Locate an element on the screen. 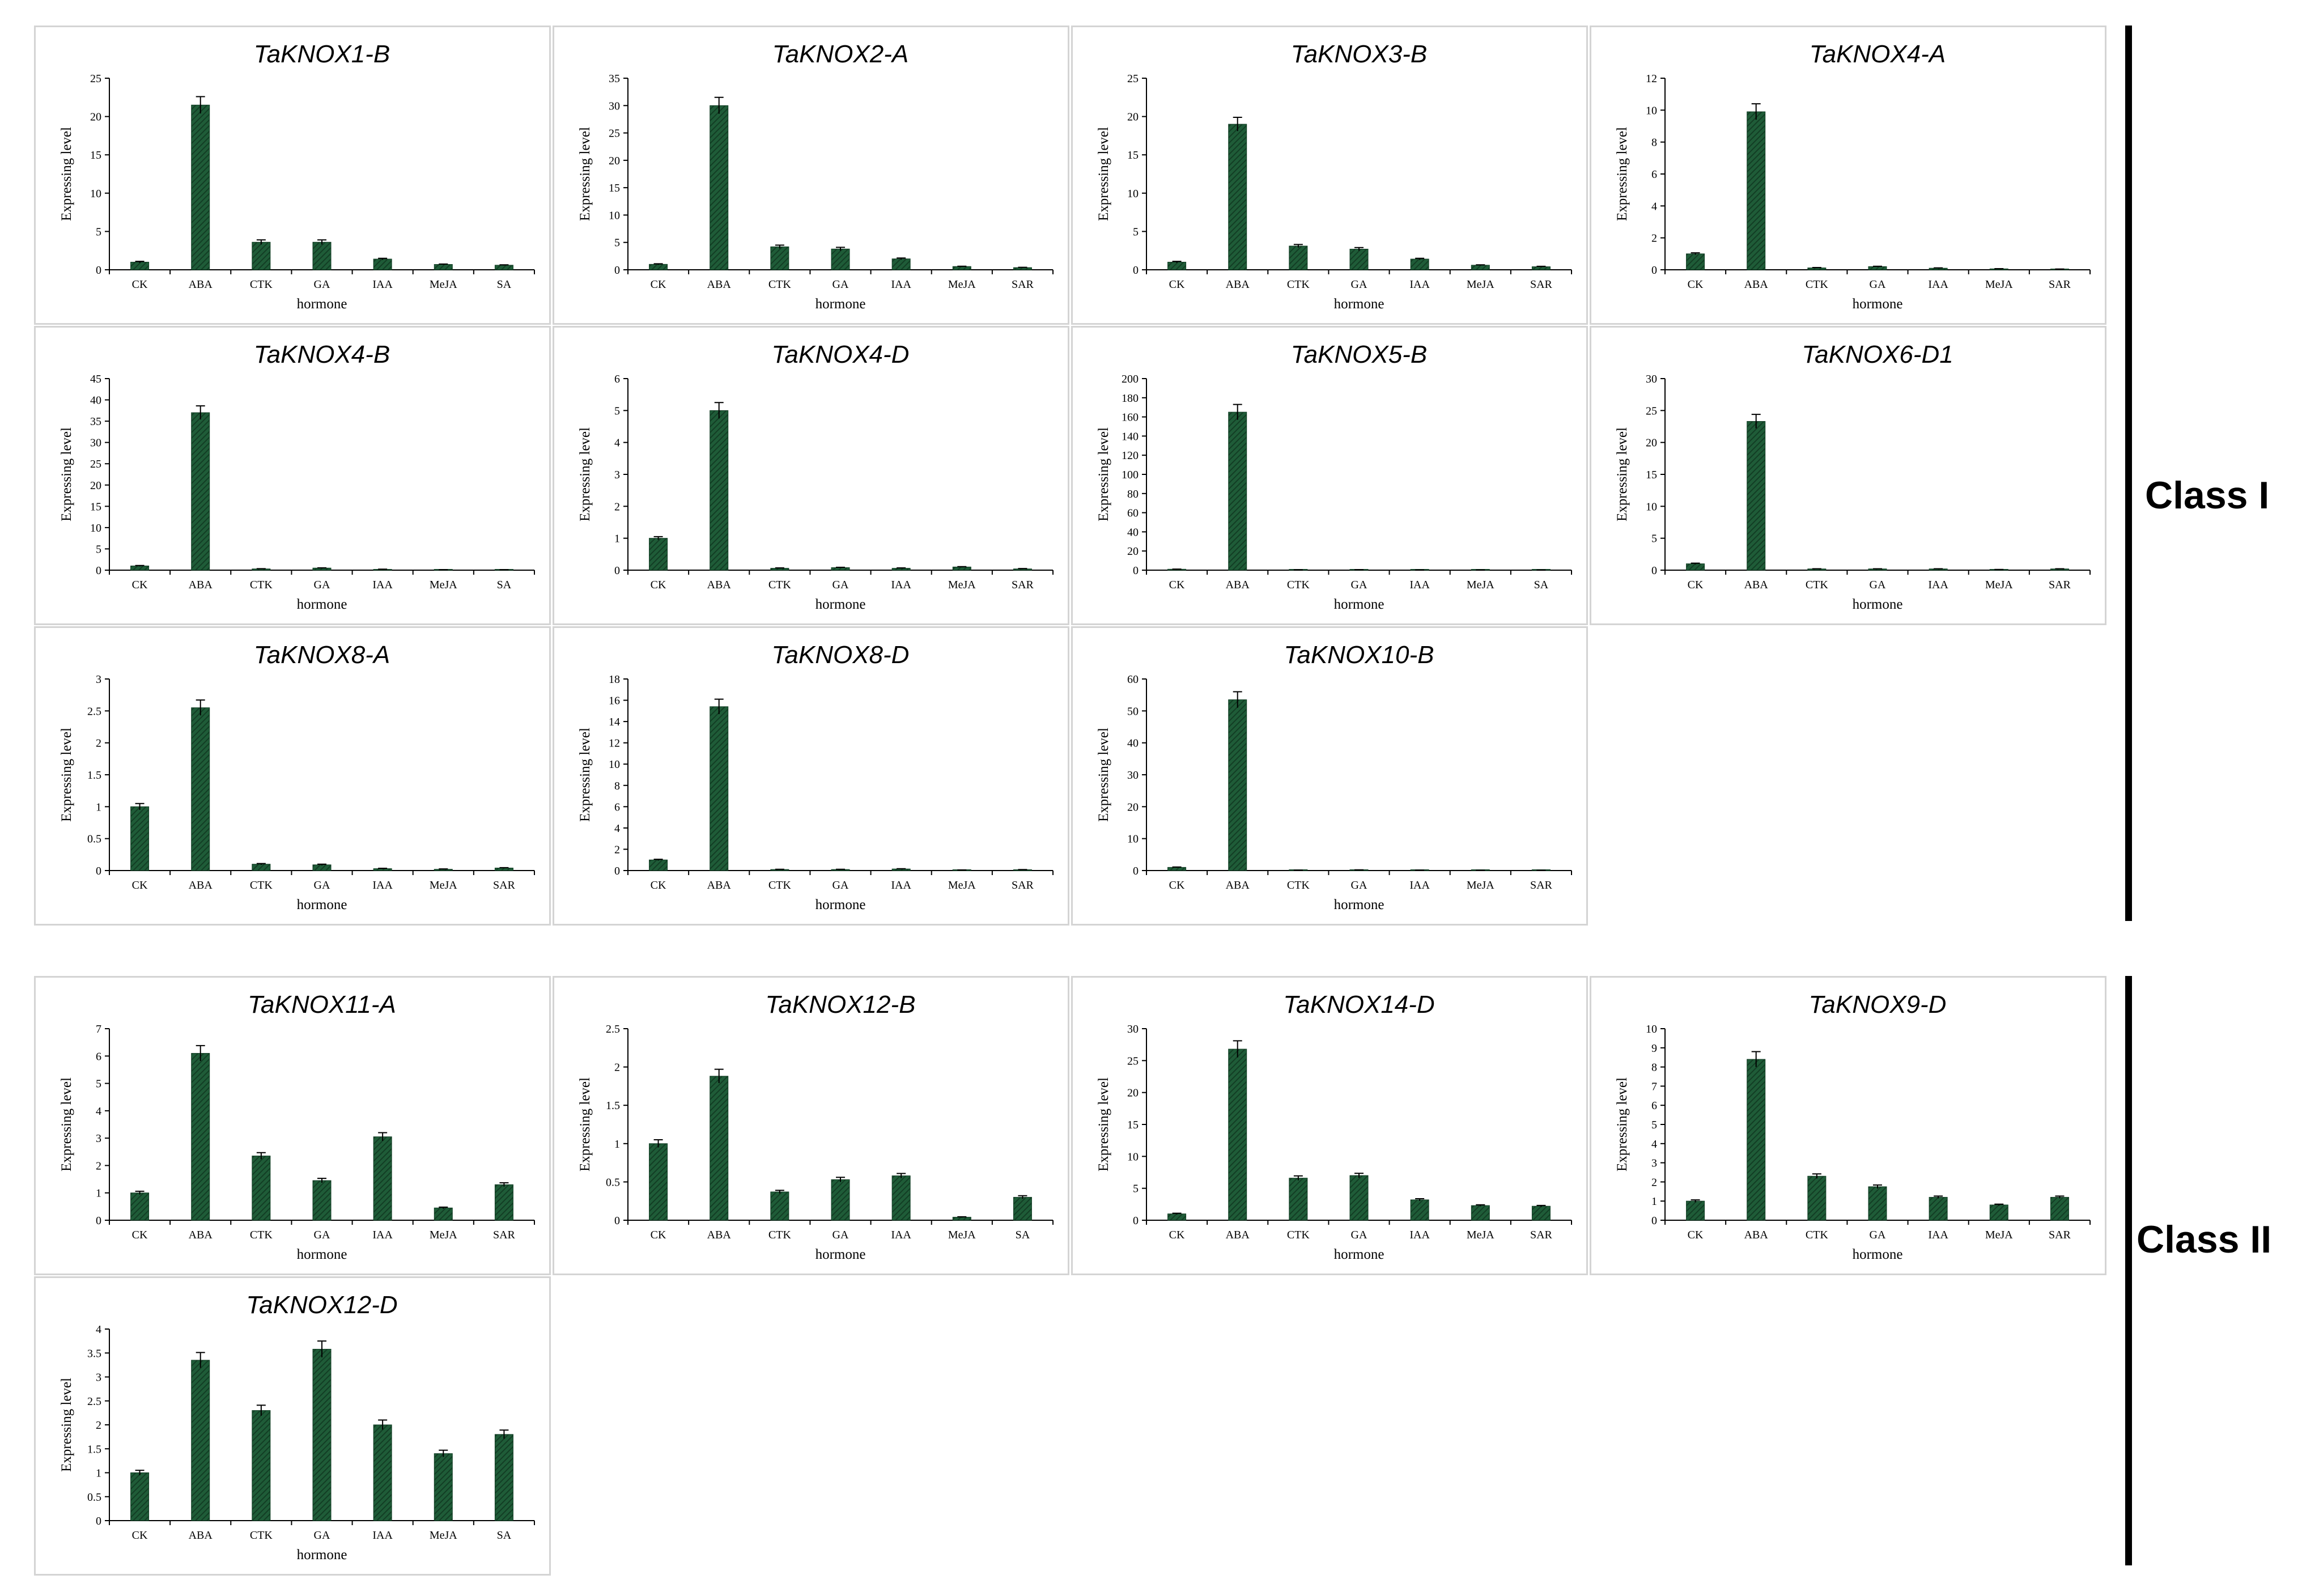  y-tick-label: 20 is located at coordinates (1133, 117).